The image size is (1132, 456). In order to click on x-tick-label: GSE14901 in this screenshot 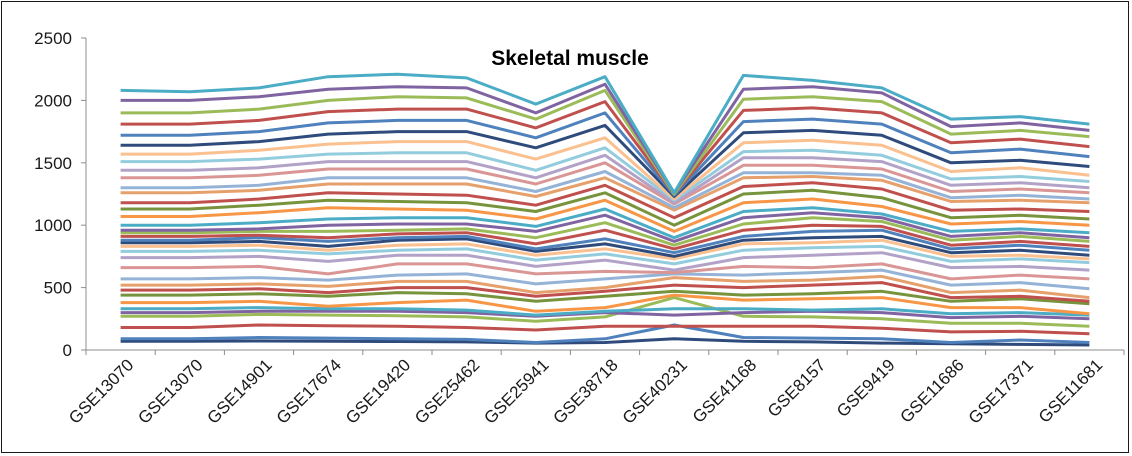, I will do `click(240, 391)`.